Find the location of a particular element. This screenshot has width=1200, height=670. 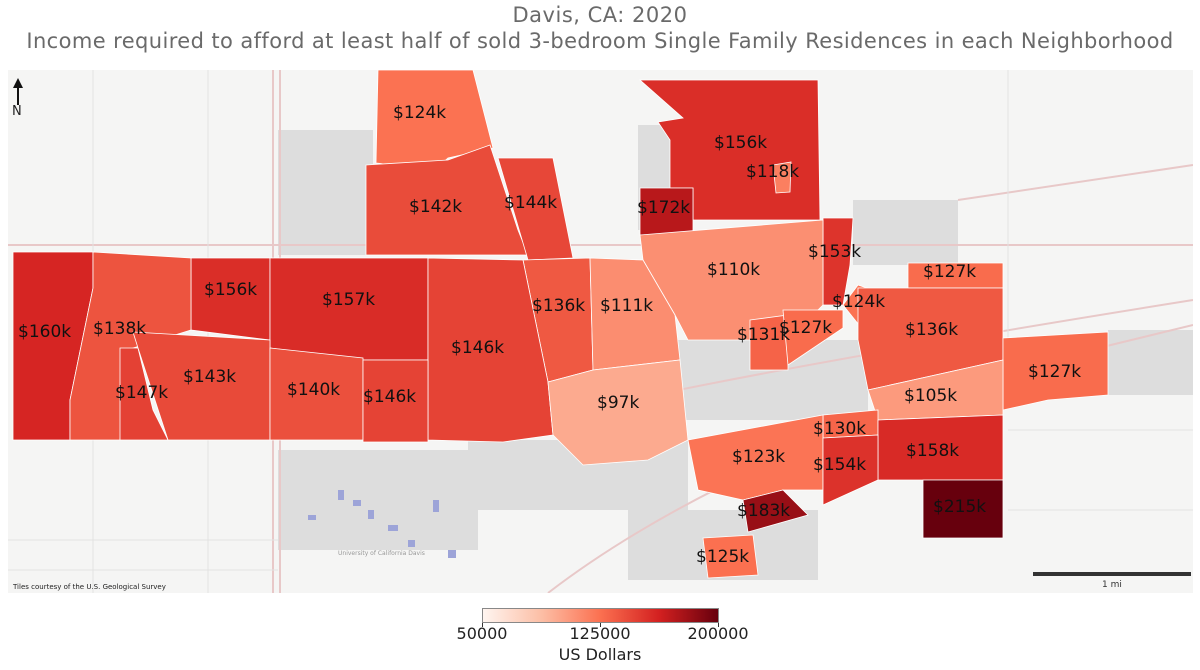

colorbar-tick-label-2: 200000 is located at coordinates (718, 633).